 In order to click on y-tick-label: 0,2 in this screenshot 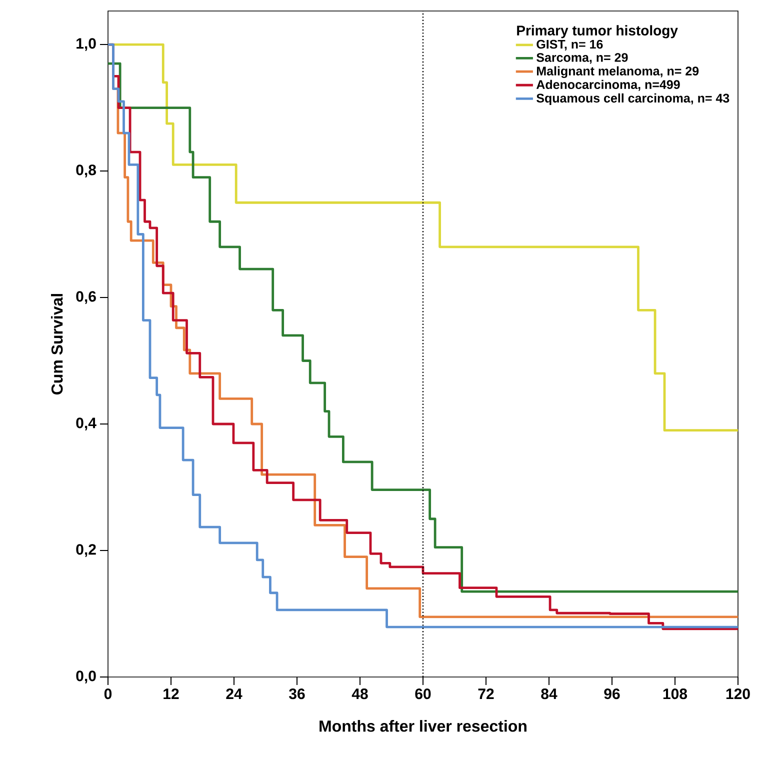, I will do `click(86, 550)`.